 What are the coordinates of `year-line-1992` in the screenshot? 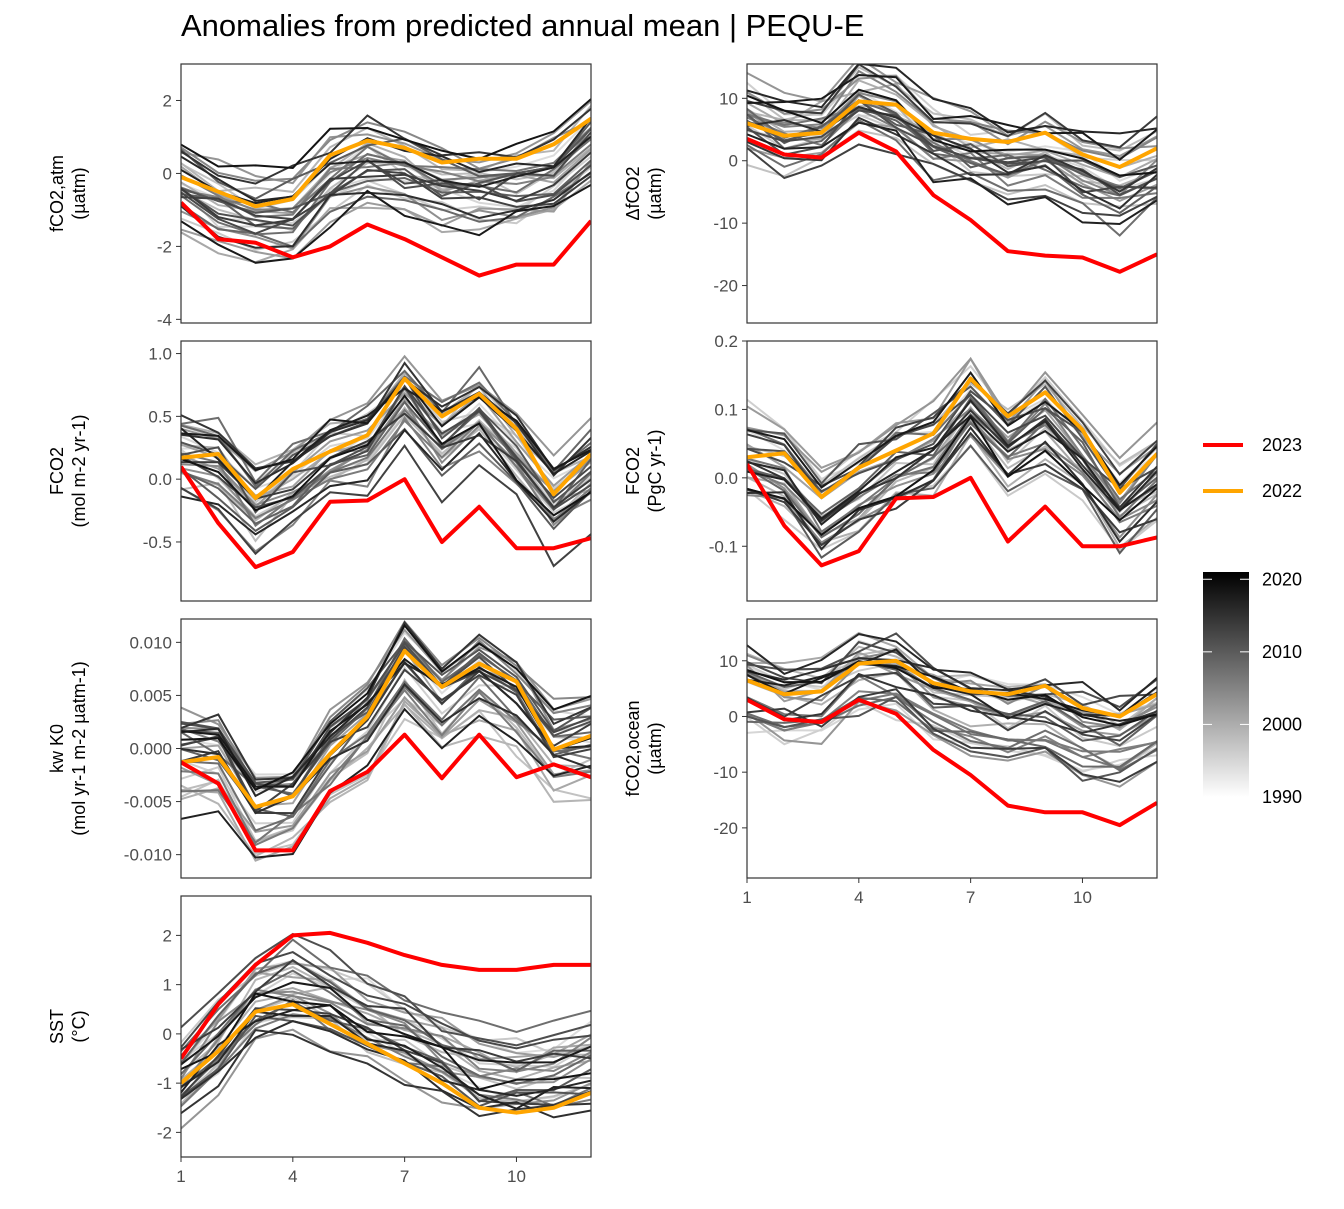 It's located at (952, 423).